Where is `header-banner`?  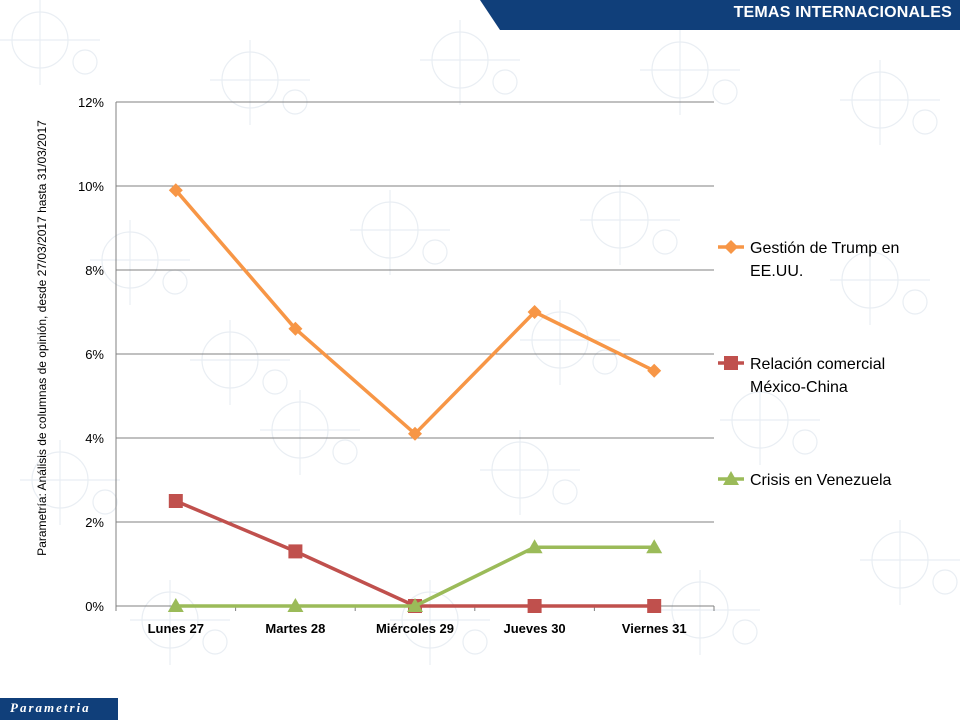
header-banner is located at coordinates (720, 15).